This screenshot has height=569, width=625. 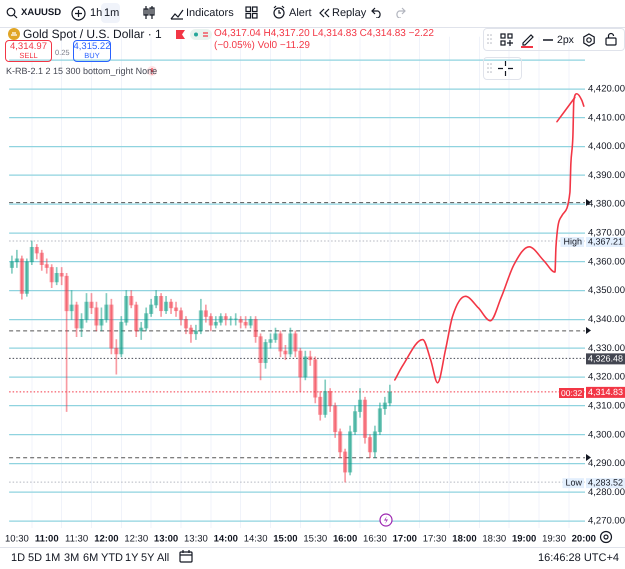 What do you see at coordinates (606, 290) in the screenshot?
I see `y-tick-label: 4,350.00` at bounding box center [606, 290].